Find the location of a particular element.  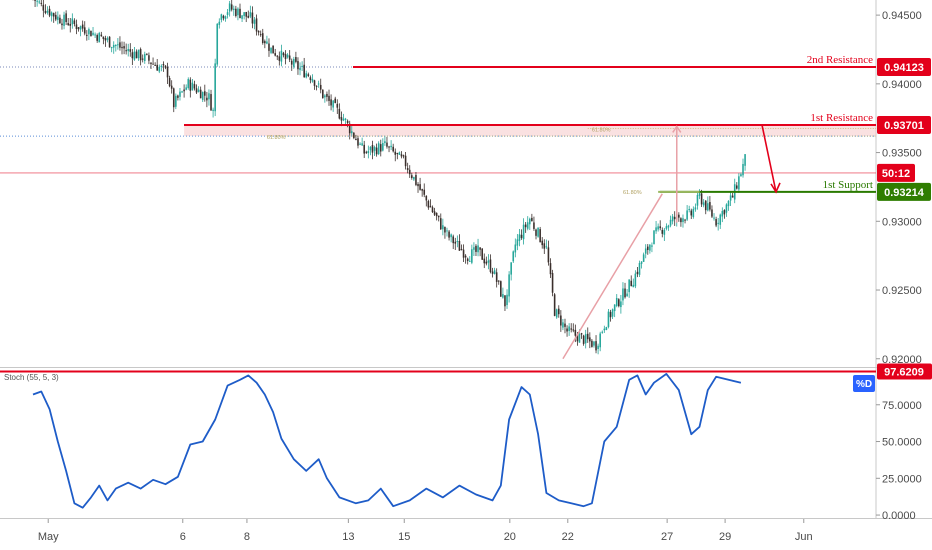

projection-arrow is located at coordinates (769, 158).